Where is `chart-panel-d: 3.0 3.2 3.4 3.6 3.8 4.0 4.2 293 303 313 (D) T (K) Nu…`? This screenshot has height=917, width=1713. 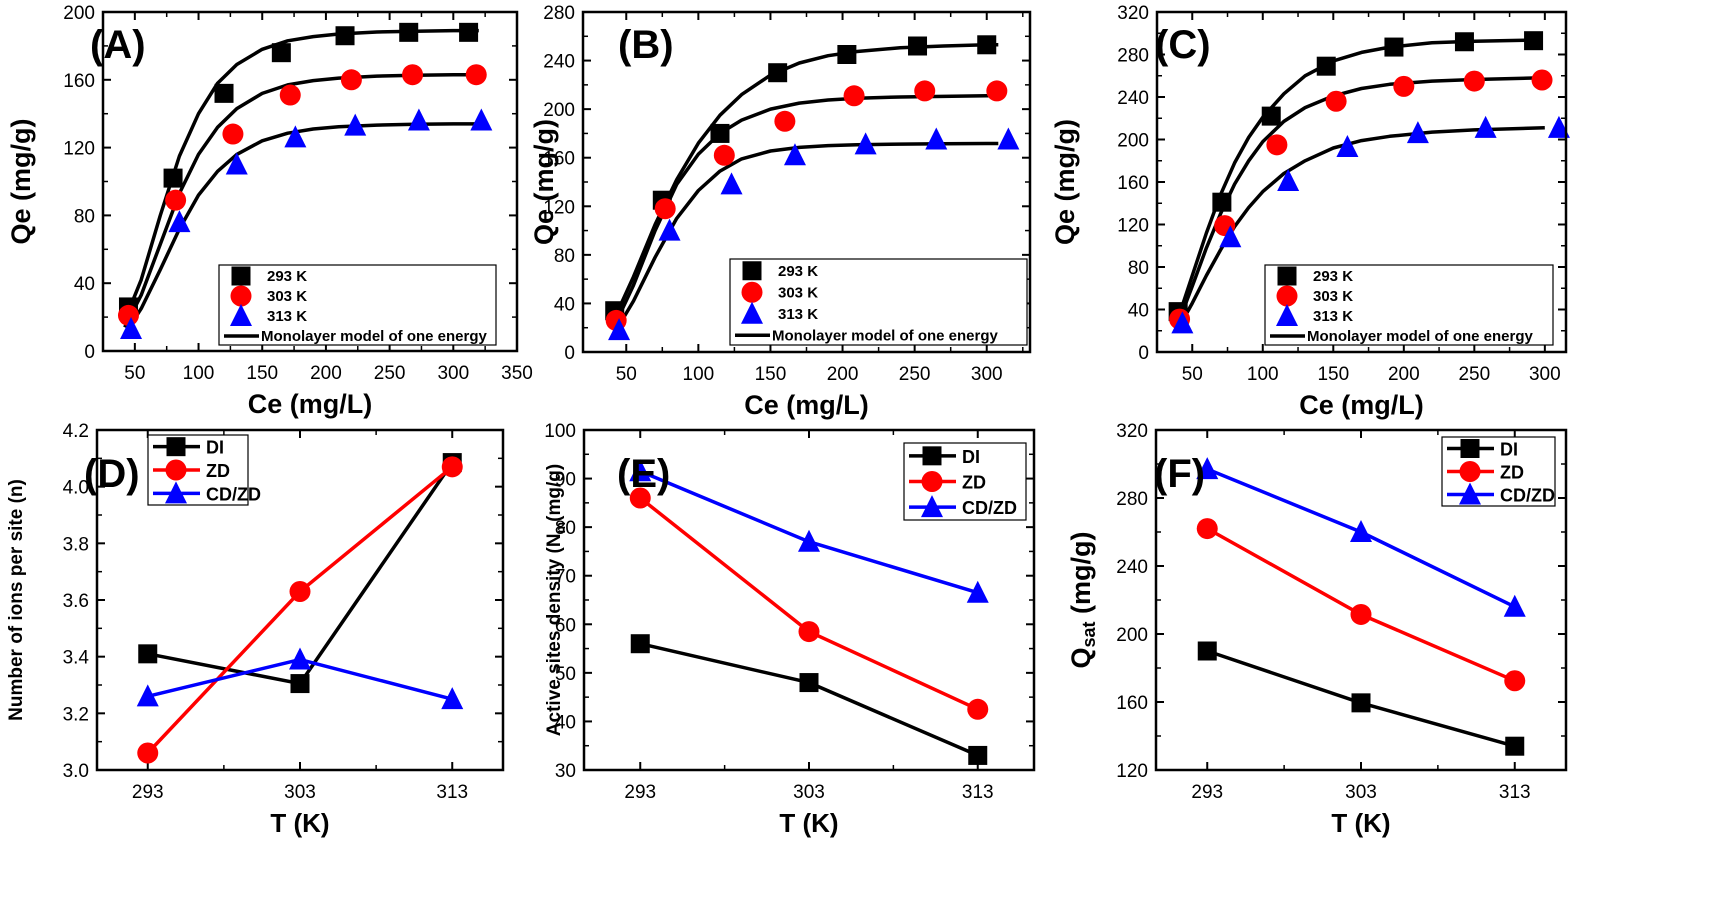
chart-panel-d: 3.0 3.2 3.4 3.6 3.8 4.0 4.2 293 303 313 (D) T (K) Nu… is located at coordinates (255, 629).